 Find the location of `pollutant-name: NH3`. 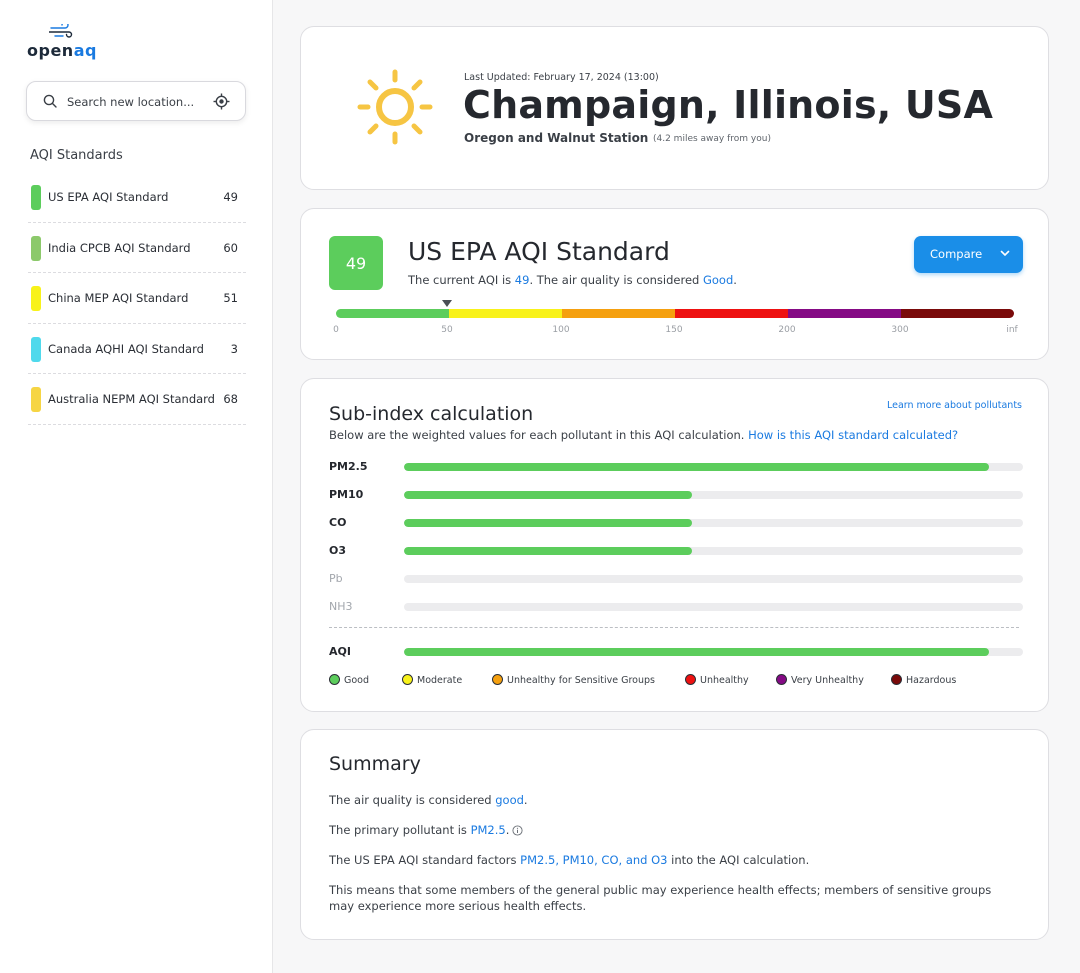

pollutant-name: NH3 is located at coordinates (341, 606).